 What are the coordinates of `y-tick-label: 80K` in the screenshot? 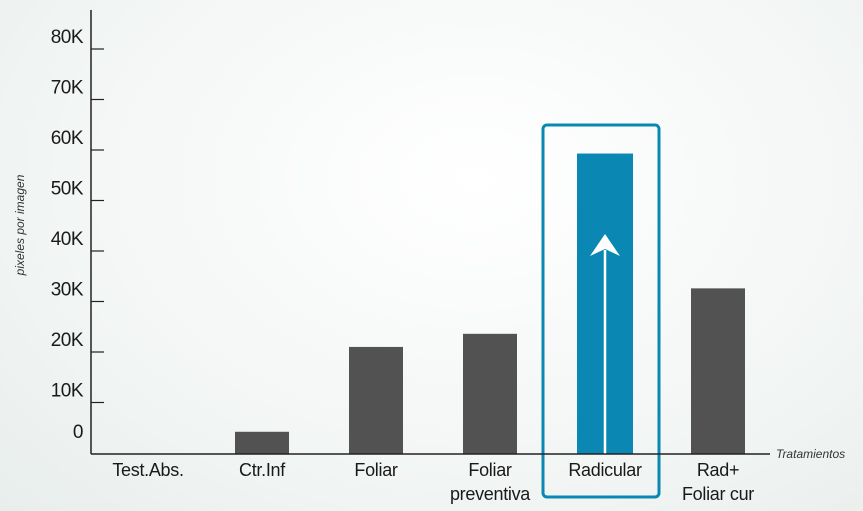 It's located at (67, 37).